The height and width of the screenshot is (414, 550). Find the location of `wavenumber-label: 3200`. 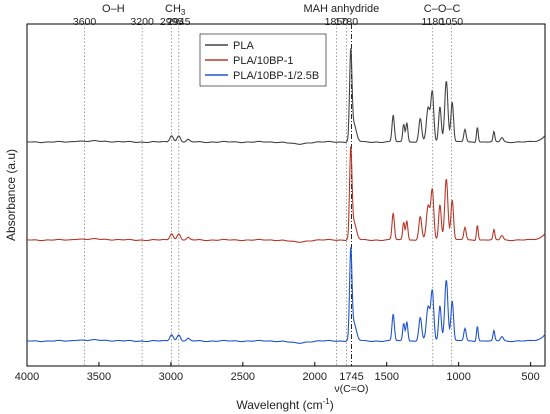

wavenumber-label: 3200 is located at coordinates (142, 22).